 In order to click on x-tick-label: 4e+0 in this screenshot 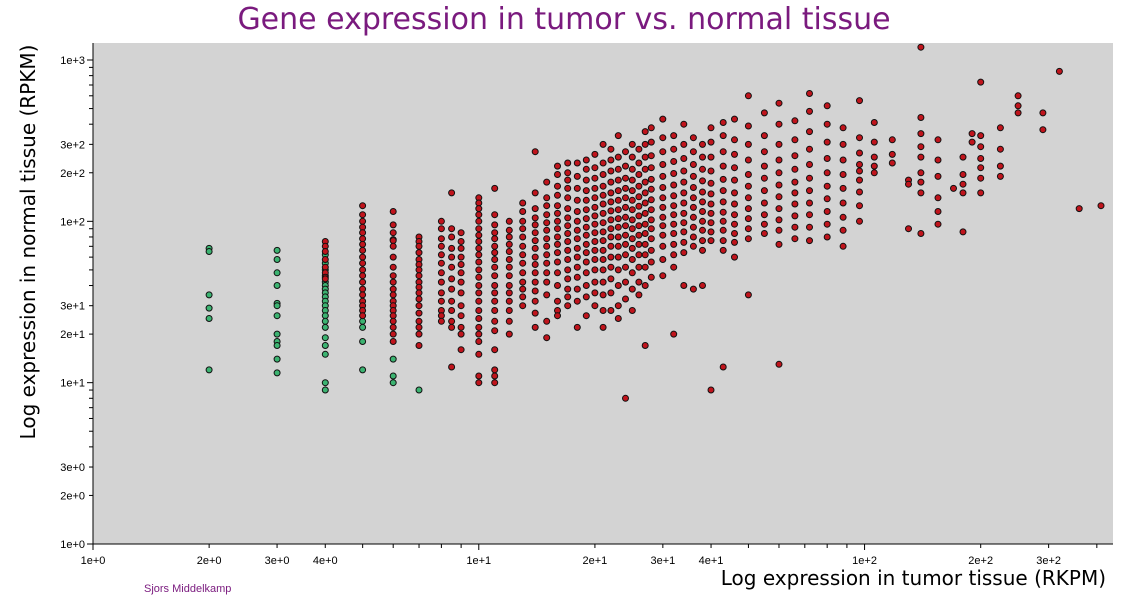, I will do `click(325, 561)`.